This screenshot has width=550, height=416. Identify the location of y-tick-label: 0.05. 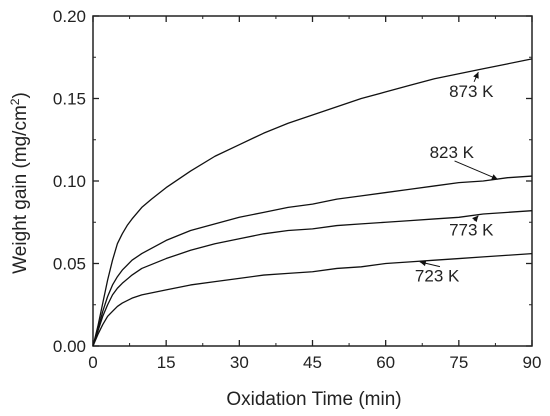
(69, 264).